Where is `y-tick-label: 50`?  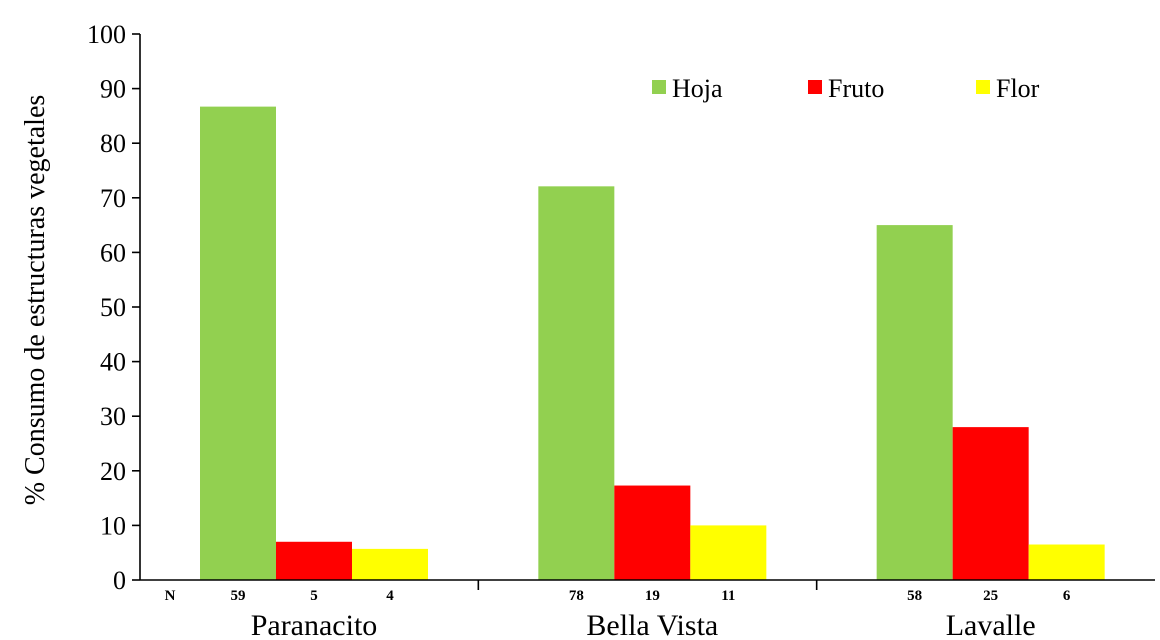 y-tick-label: 50 is located at coordinates (113, 307).